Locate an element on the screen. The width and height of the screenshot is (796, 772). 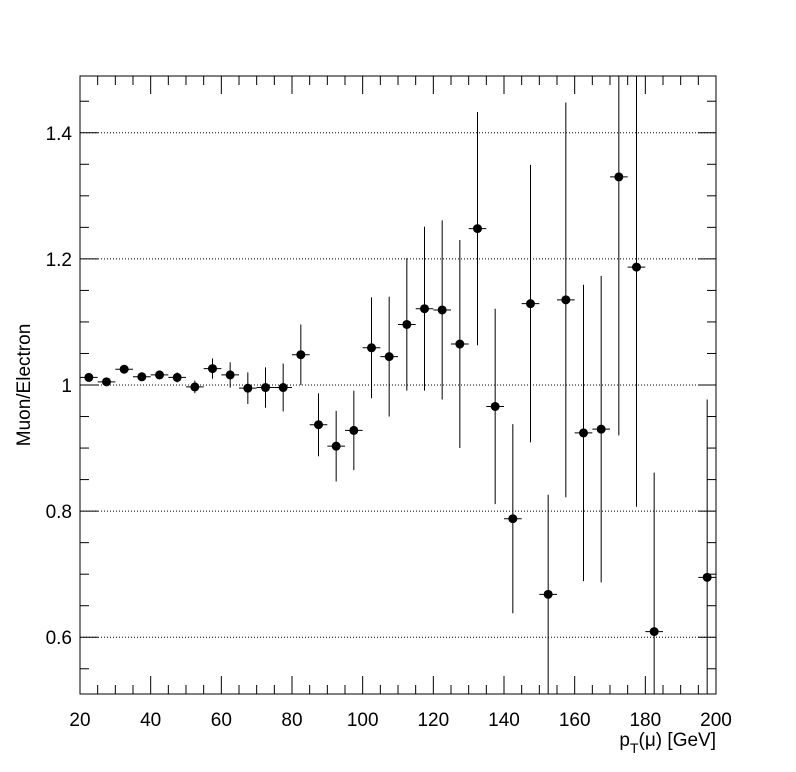
y-tick-label: 0.6 is located at coordinates (59, 638).